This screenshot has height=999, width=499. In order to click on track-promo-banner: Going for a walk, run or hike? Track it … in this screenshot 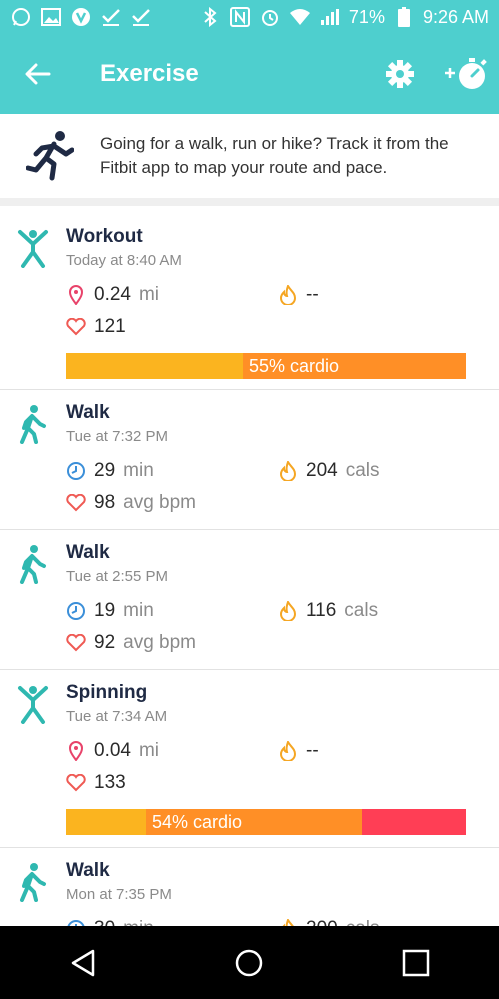, I will do `click(249, 160)`.